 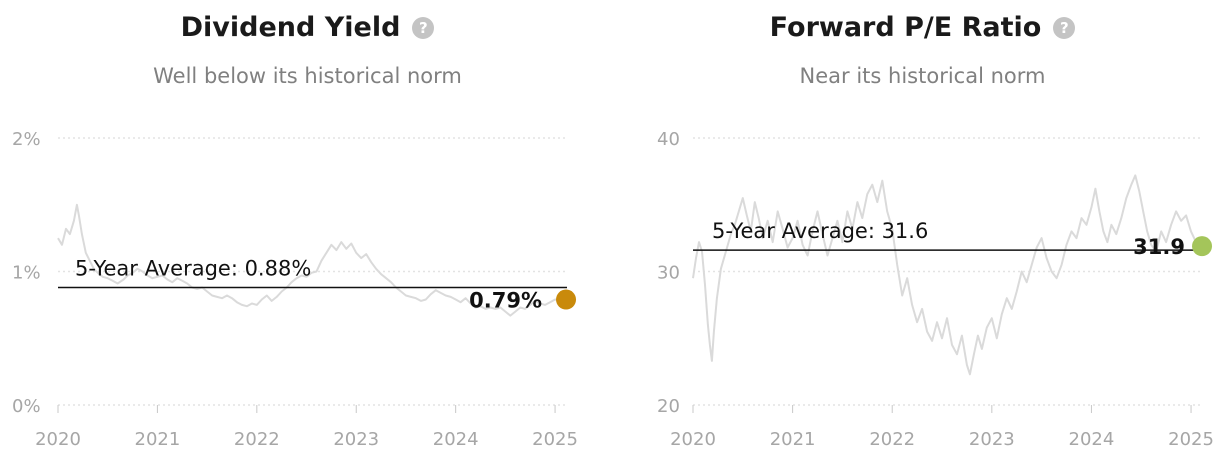 What do you see at coordinates (922, 76) in the screenshot?
I see `chart-subtitle: Near its historical norm` at bounding box center [922, 76].